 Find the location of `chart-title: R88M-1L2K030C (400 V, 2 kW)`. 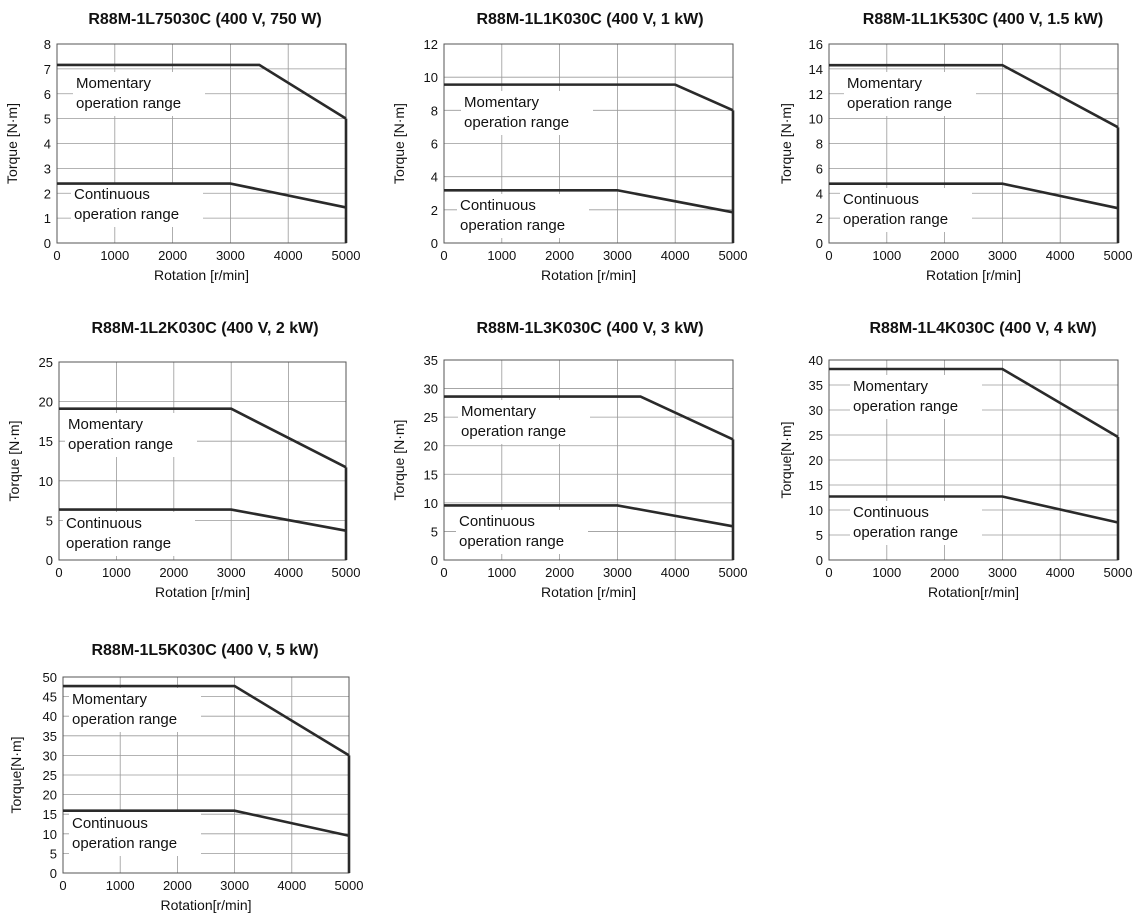

chart-title: R88M-1L2K030C (400 V, 2 kW) is located at coordinates (204, 328).